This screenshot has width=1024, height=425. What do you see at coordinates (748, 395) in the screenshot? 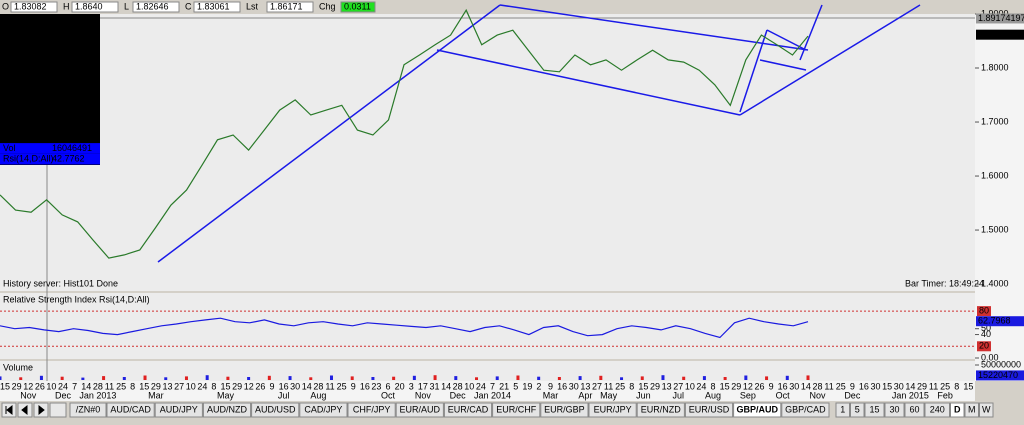
I see `month-label: Sep` at bounding box center [748, 395].